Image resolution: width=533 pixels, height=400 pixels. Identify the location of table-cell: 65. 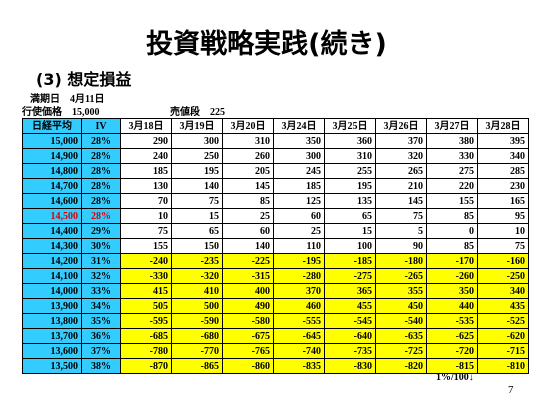
(197, 231).